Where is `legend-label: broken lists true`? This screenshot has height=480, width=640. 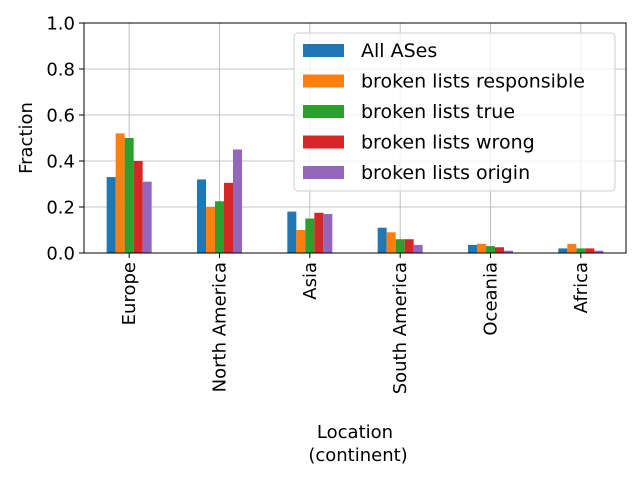
legend-label: broken lists true is located at coordinates (438, 112).